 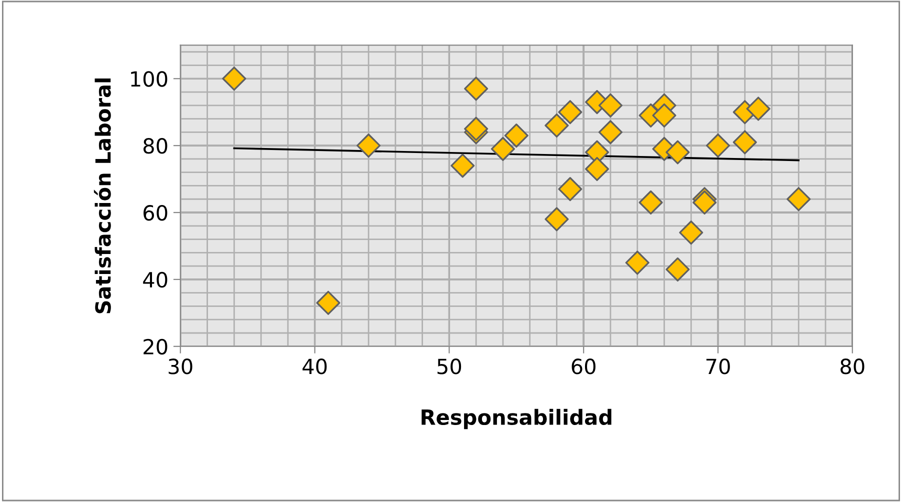 I want to click on x-tick-label: 60, so click(x=584, y=366).